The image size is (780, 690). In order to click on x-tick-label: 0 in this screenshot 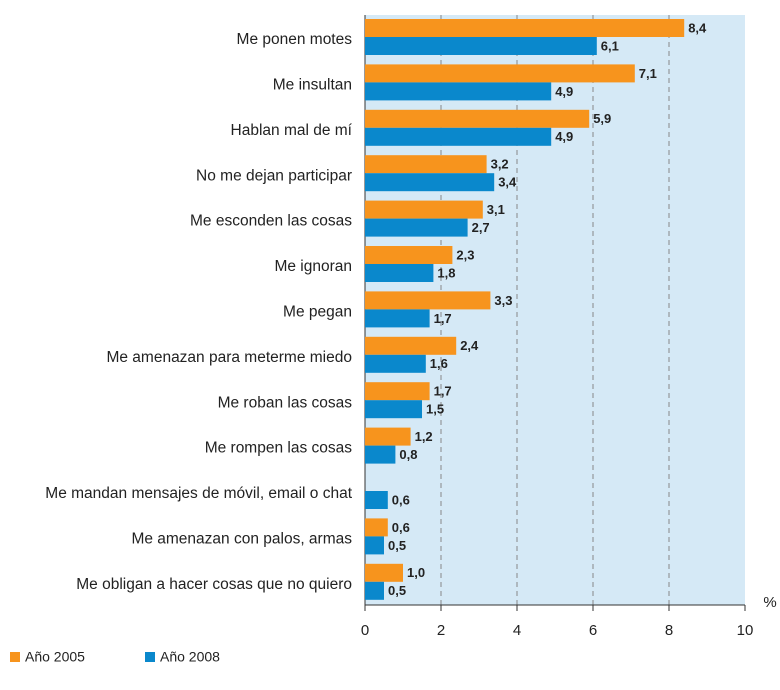, I will do `click(365, 630)`.